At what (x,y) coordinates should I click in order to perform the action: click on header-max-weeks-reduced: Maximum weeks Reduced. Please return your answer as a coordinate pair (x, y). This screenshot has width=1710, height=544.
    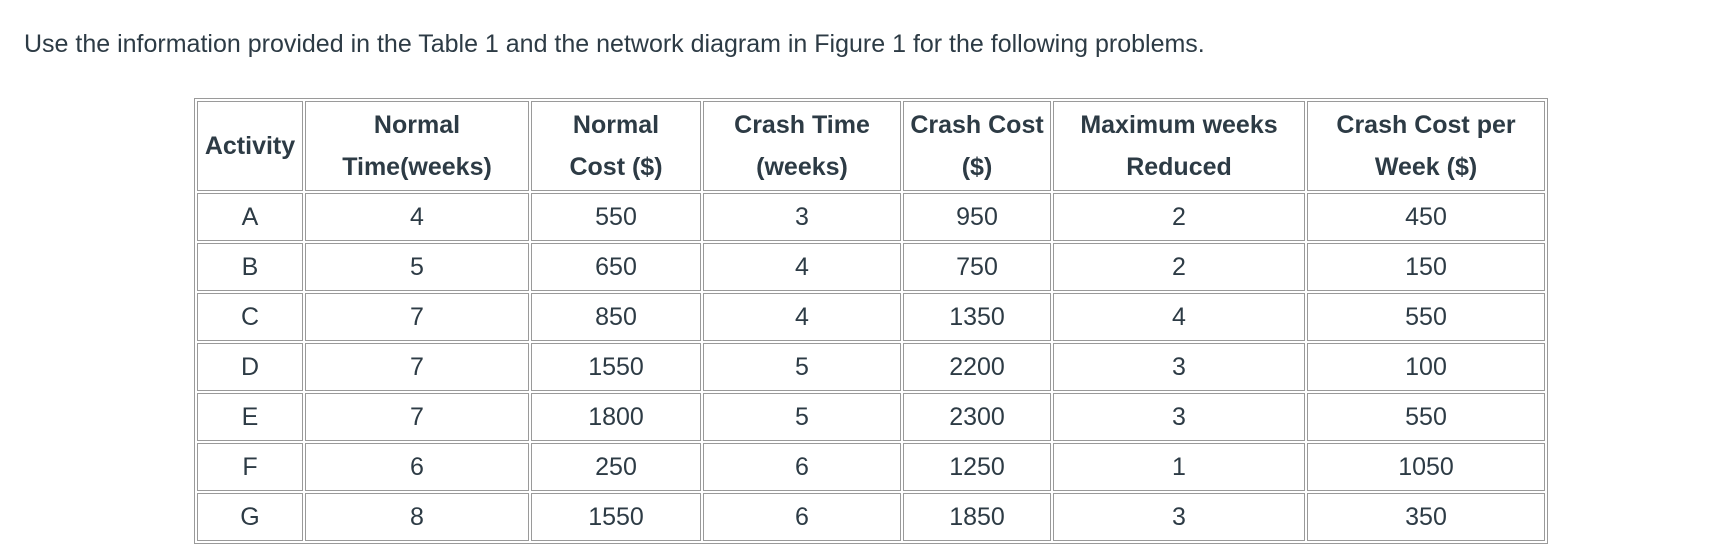
    Looking at the image, I should click on (1179, 146).